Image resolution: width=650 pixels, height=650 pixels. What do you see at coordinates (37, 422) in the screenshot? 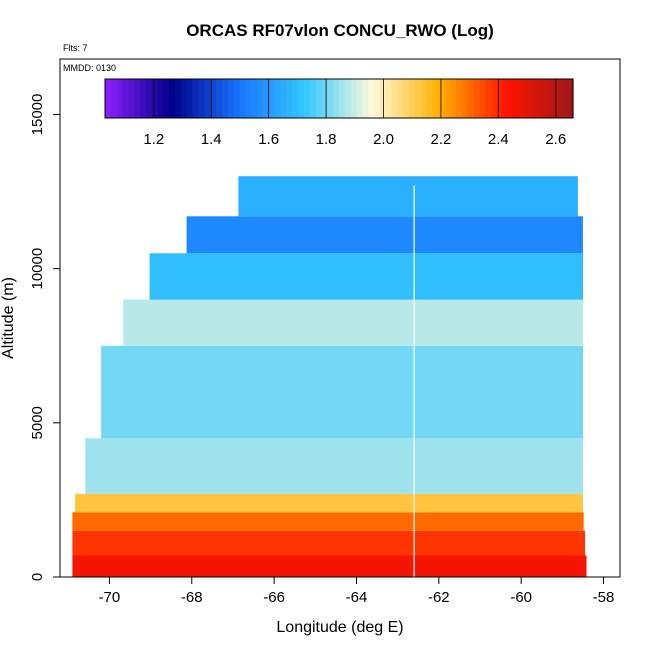
I see `y-tick-label: 5000` at bounding box center [37, 422].